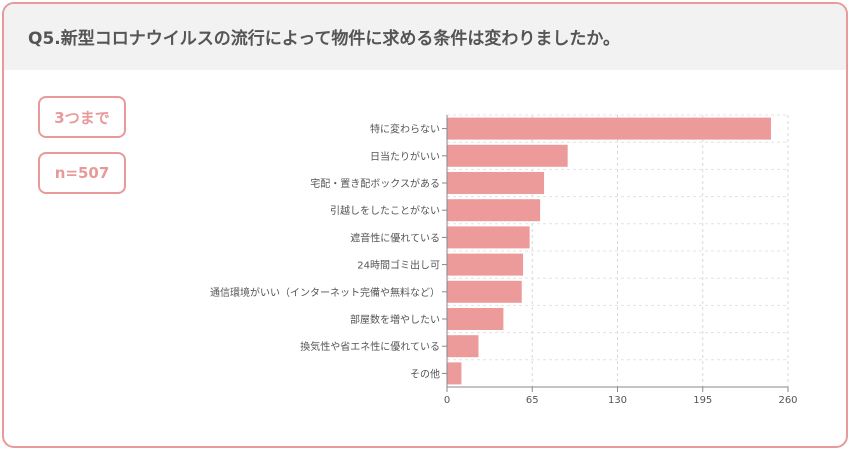 Image resolution: width=850 pixels, height=450 pixels. What do you see at coordinates (370, 346) in the screenshot?
I see `category-label: 換気性や省エネ性に優れている` at bounding box center [370, 346].